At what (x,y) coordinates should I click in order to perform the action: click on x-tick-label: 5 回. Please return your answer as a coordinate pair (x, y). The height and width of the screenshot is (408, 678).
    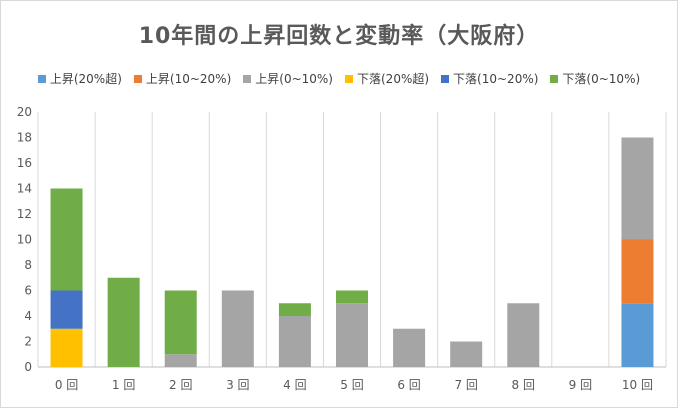
    Looking at the image, I should click on (351, 385).